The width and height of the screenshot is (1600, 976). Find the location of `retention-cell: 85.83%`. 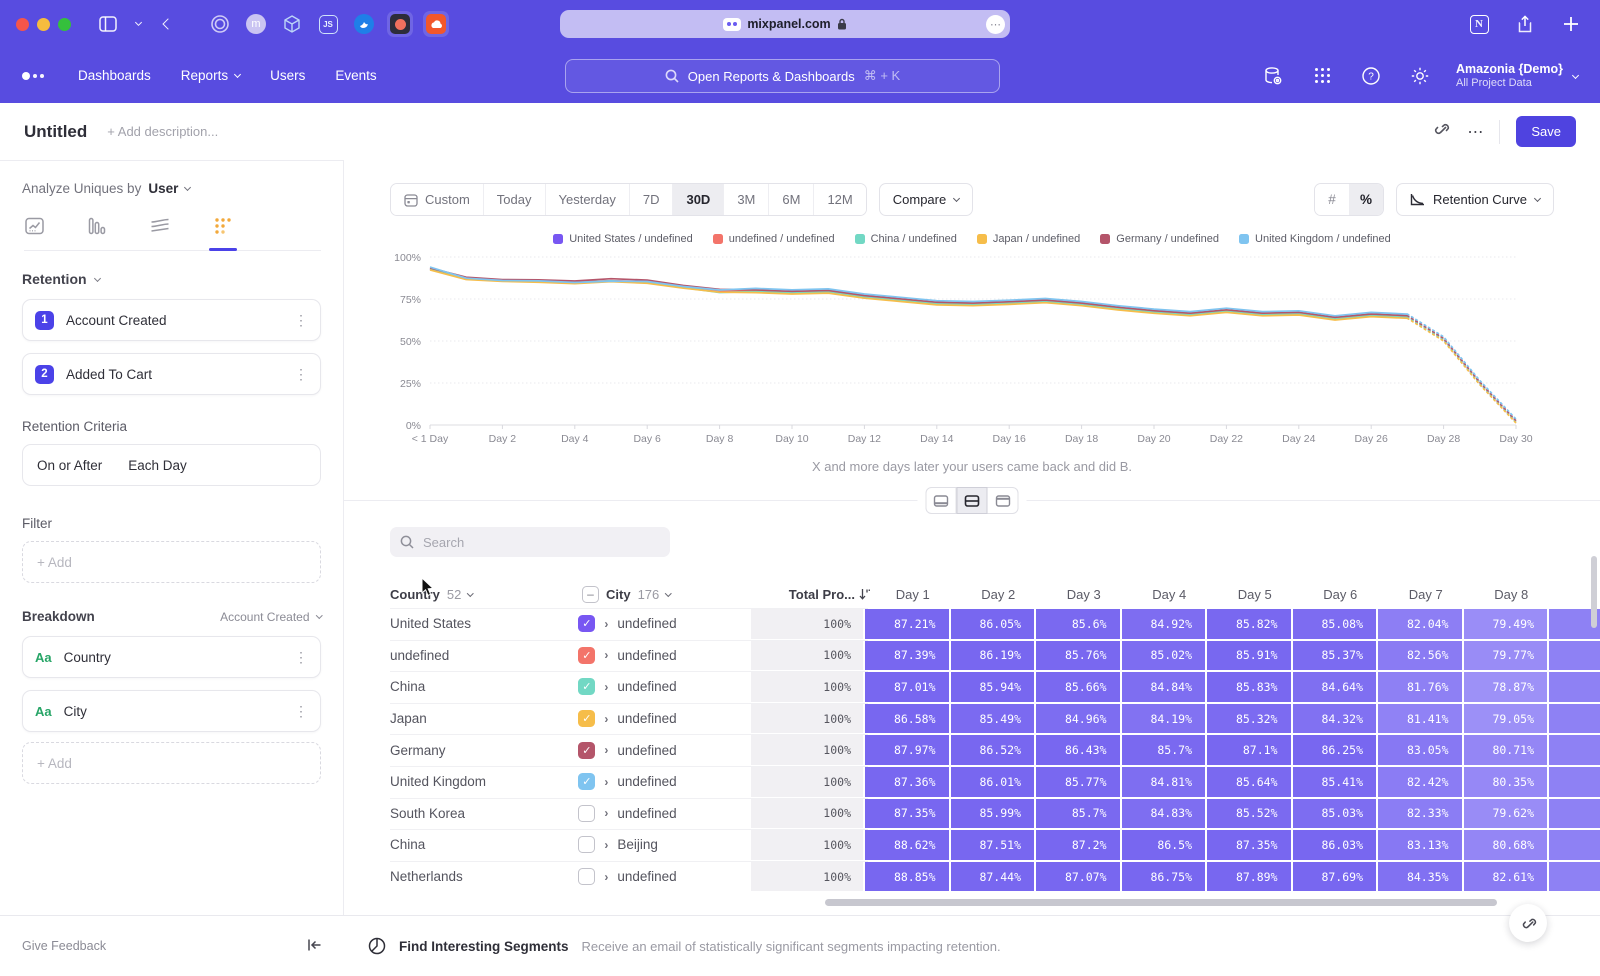

retention-cell: 85.83% is located at coordinates (1249, 687).